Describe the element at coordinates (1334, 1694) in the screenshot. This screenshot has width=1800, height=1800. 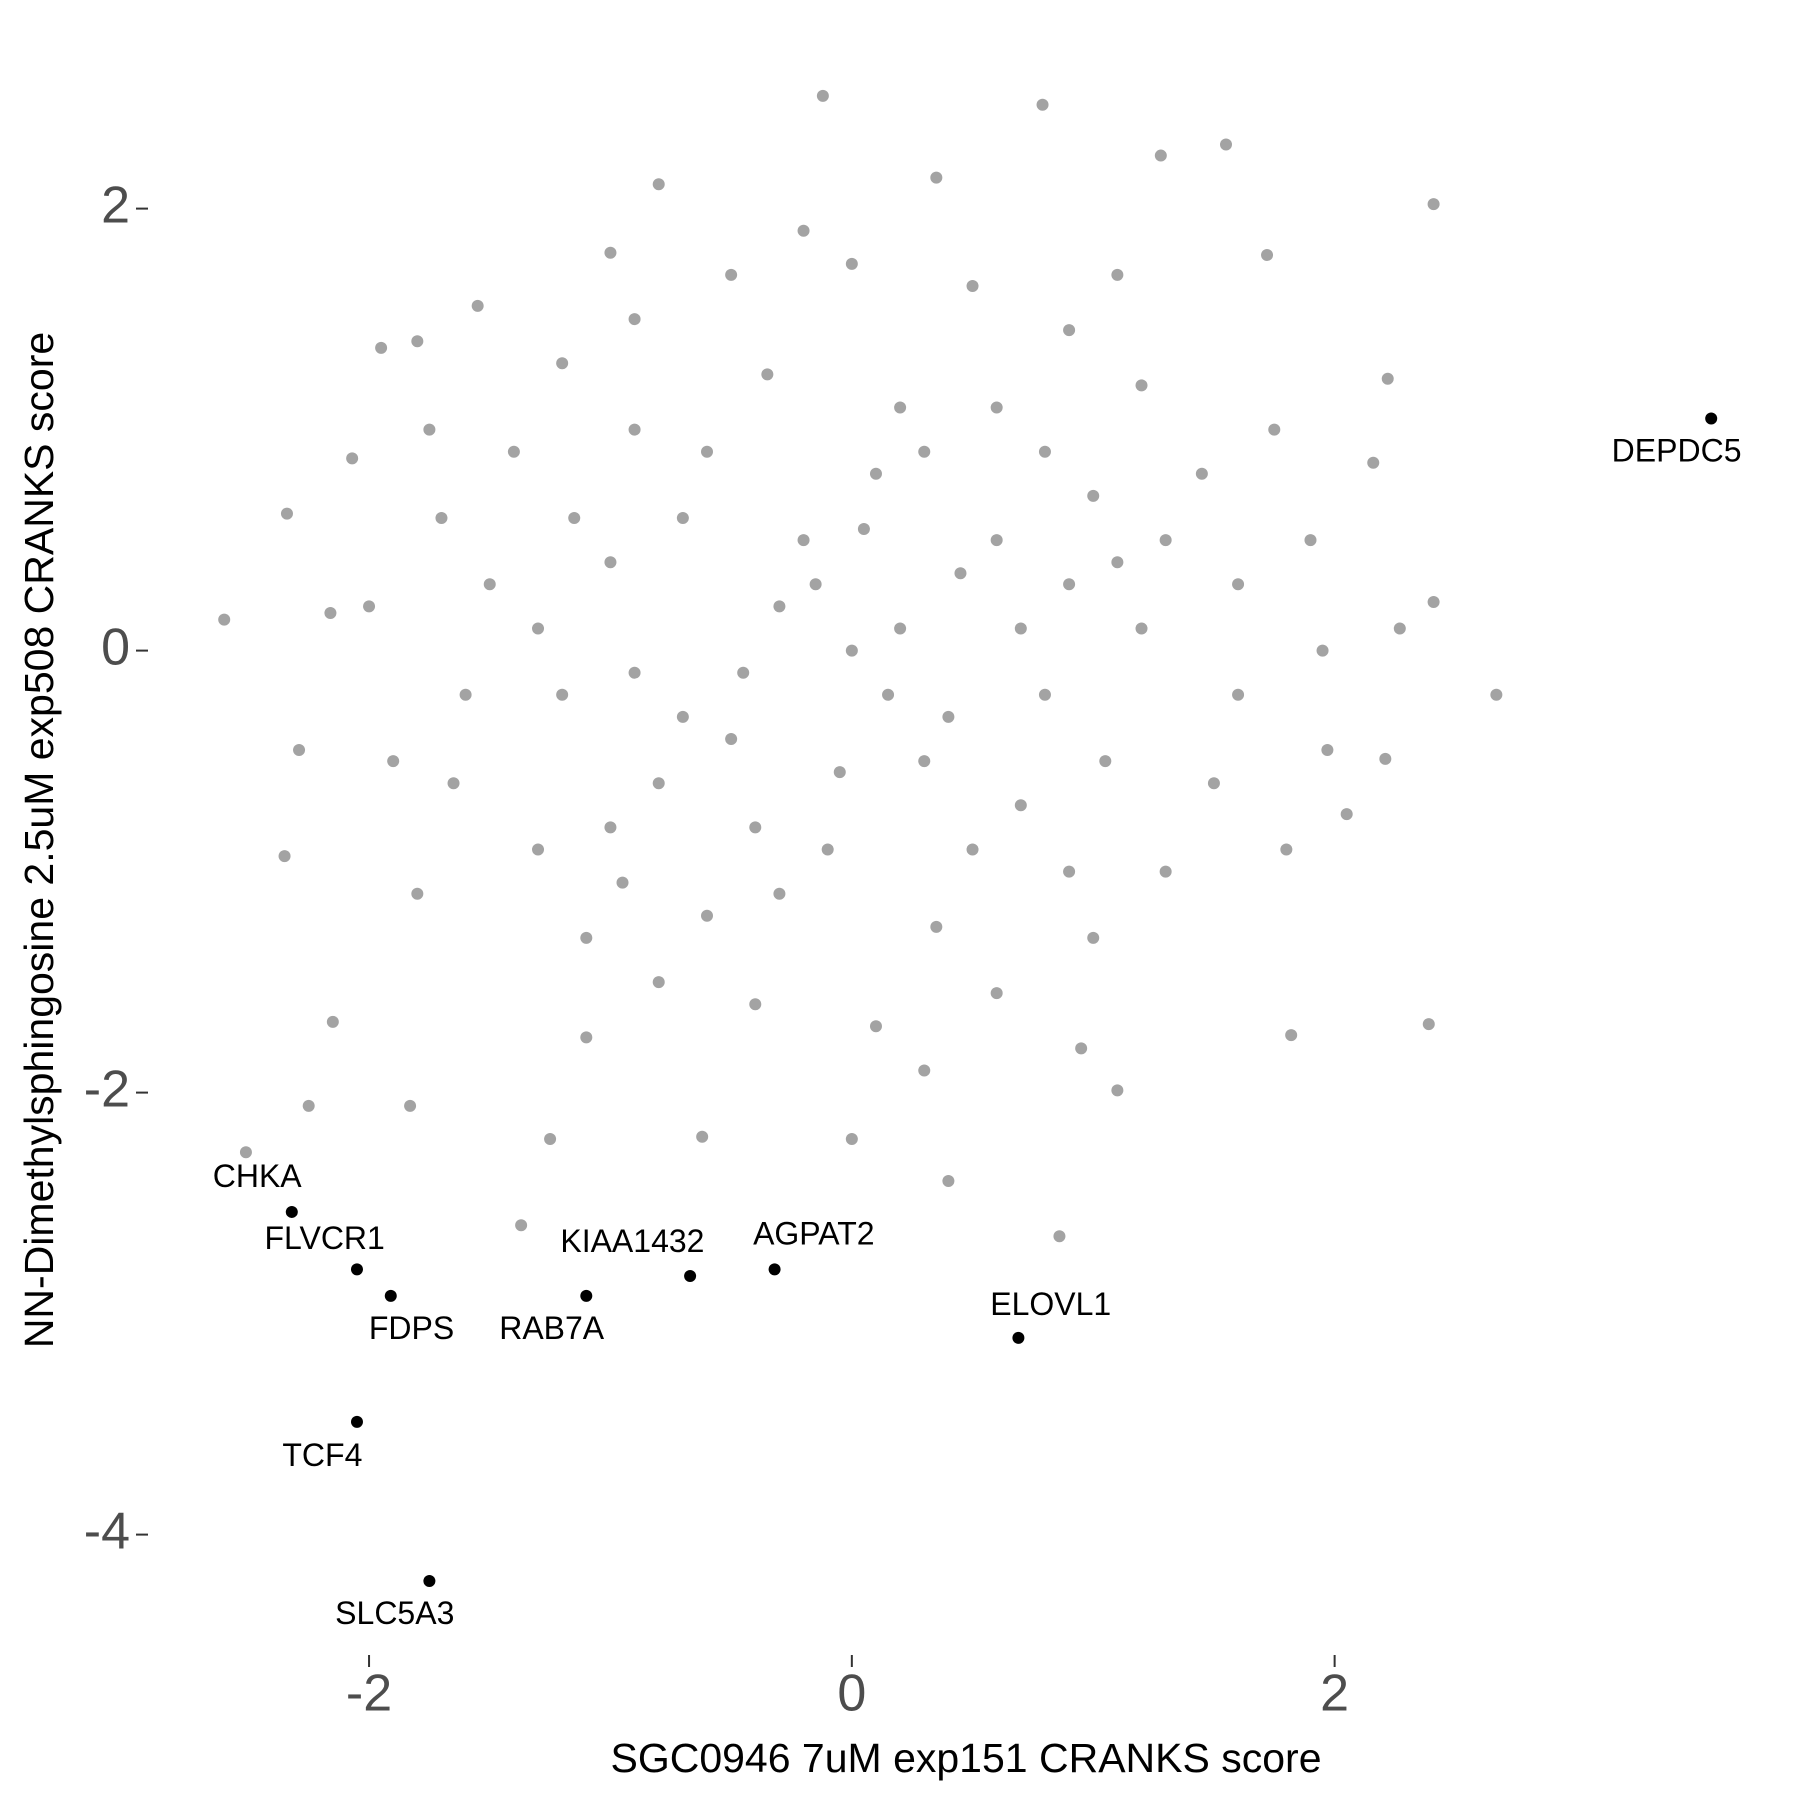
I see `x-tick-label: 2` at that location.